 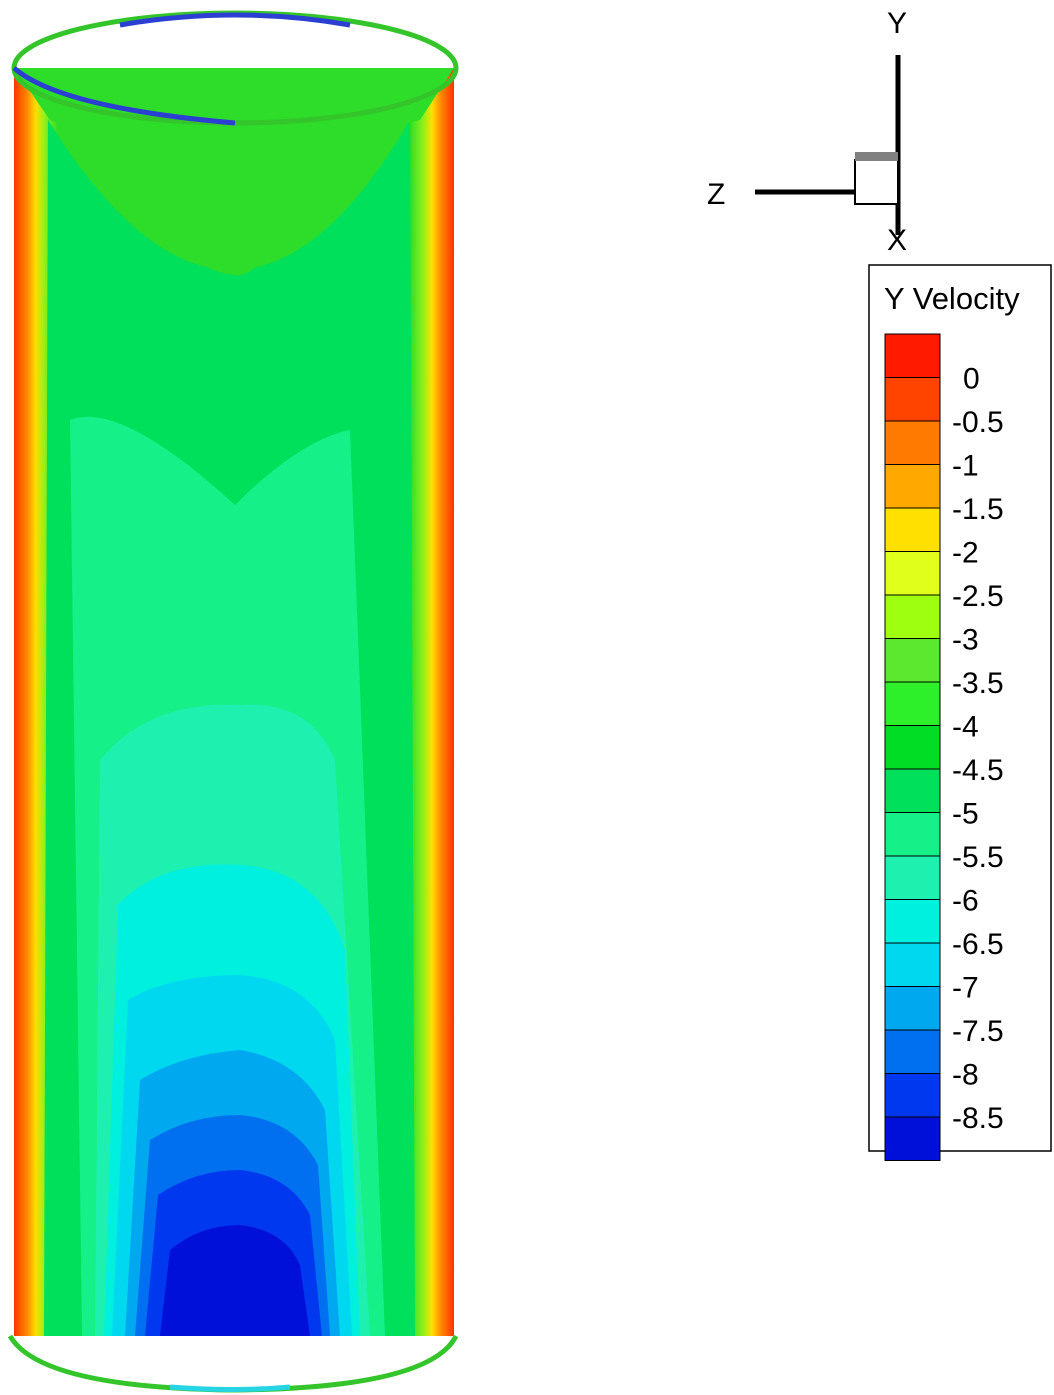 What do you see at coordinates (971, 379) in the screenshot?
I see `legend-label: 0` at bounding box center [971, 379].